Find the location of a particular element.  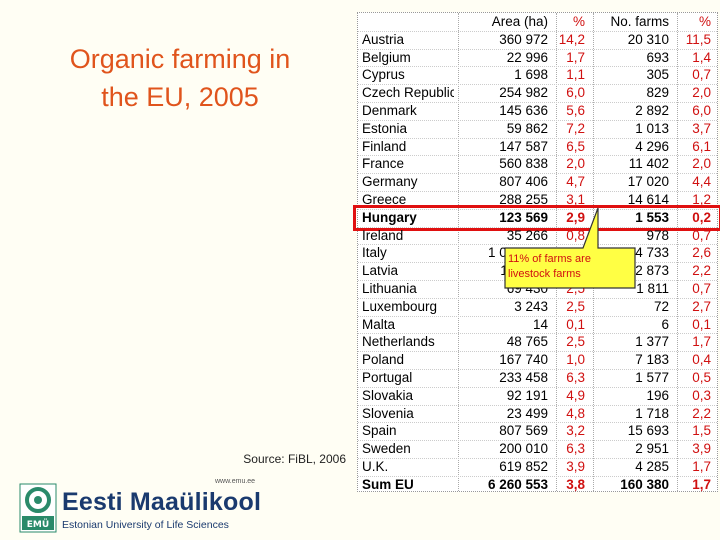

country: Germany is located at coordinates (390, 182).